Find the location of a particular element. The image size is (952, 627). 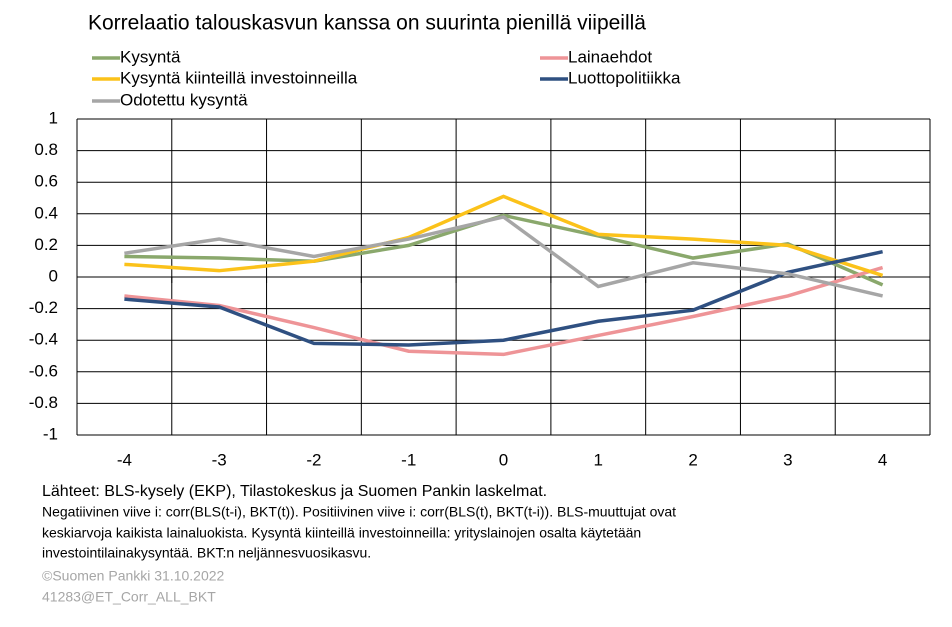

x-tick-label: 4 is located at coordinates (882, 459).